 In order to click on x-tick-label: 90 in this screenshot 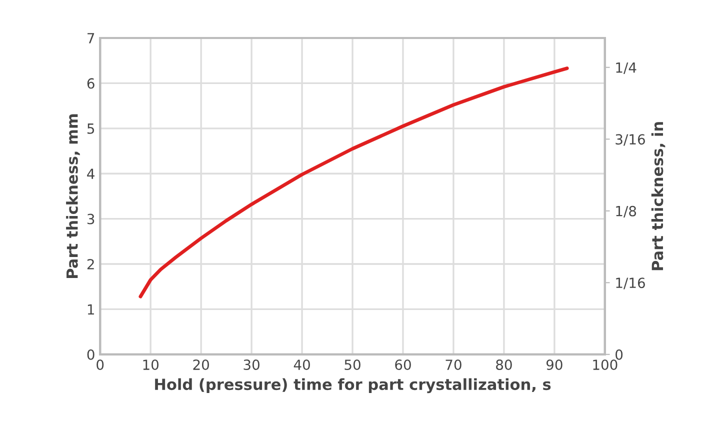, I will do `click(554, 365)`.